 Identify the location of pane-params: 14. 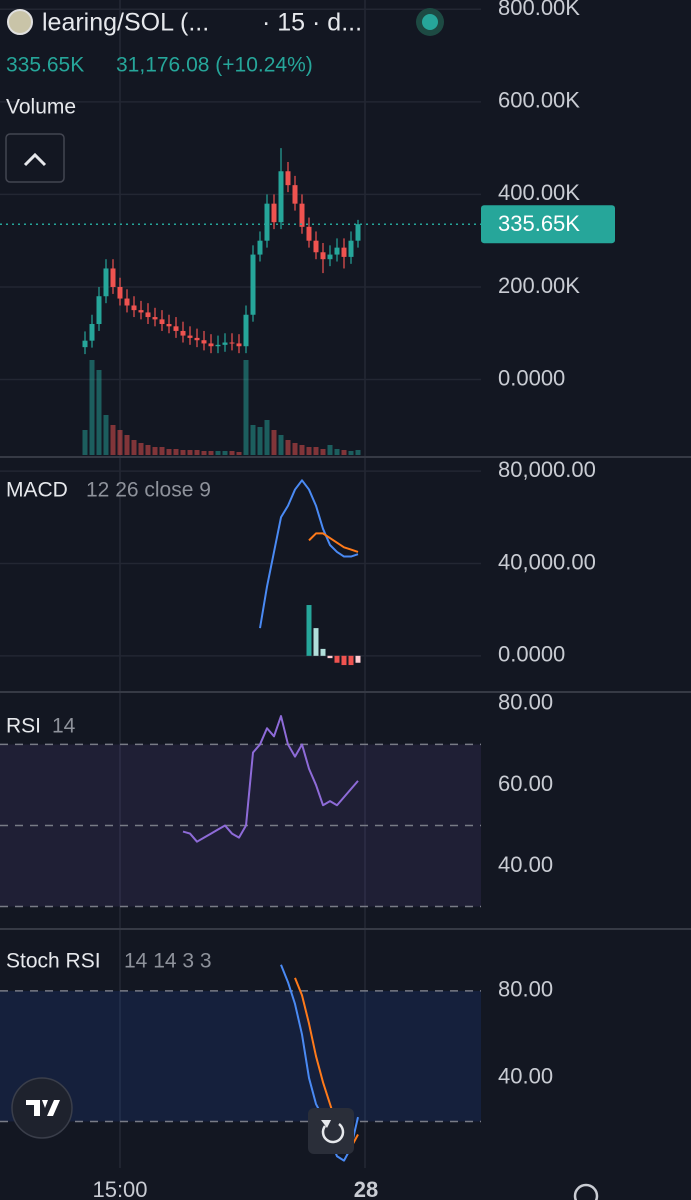
(64, 726).